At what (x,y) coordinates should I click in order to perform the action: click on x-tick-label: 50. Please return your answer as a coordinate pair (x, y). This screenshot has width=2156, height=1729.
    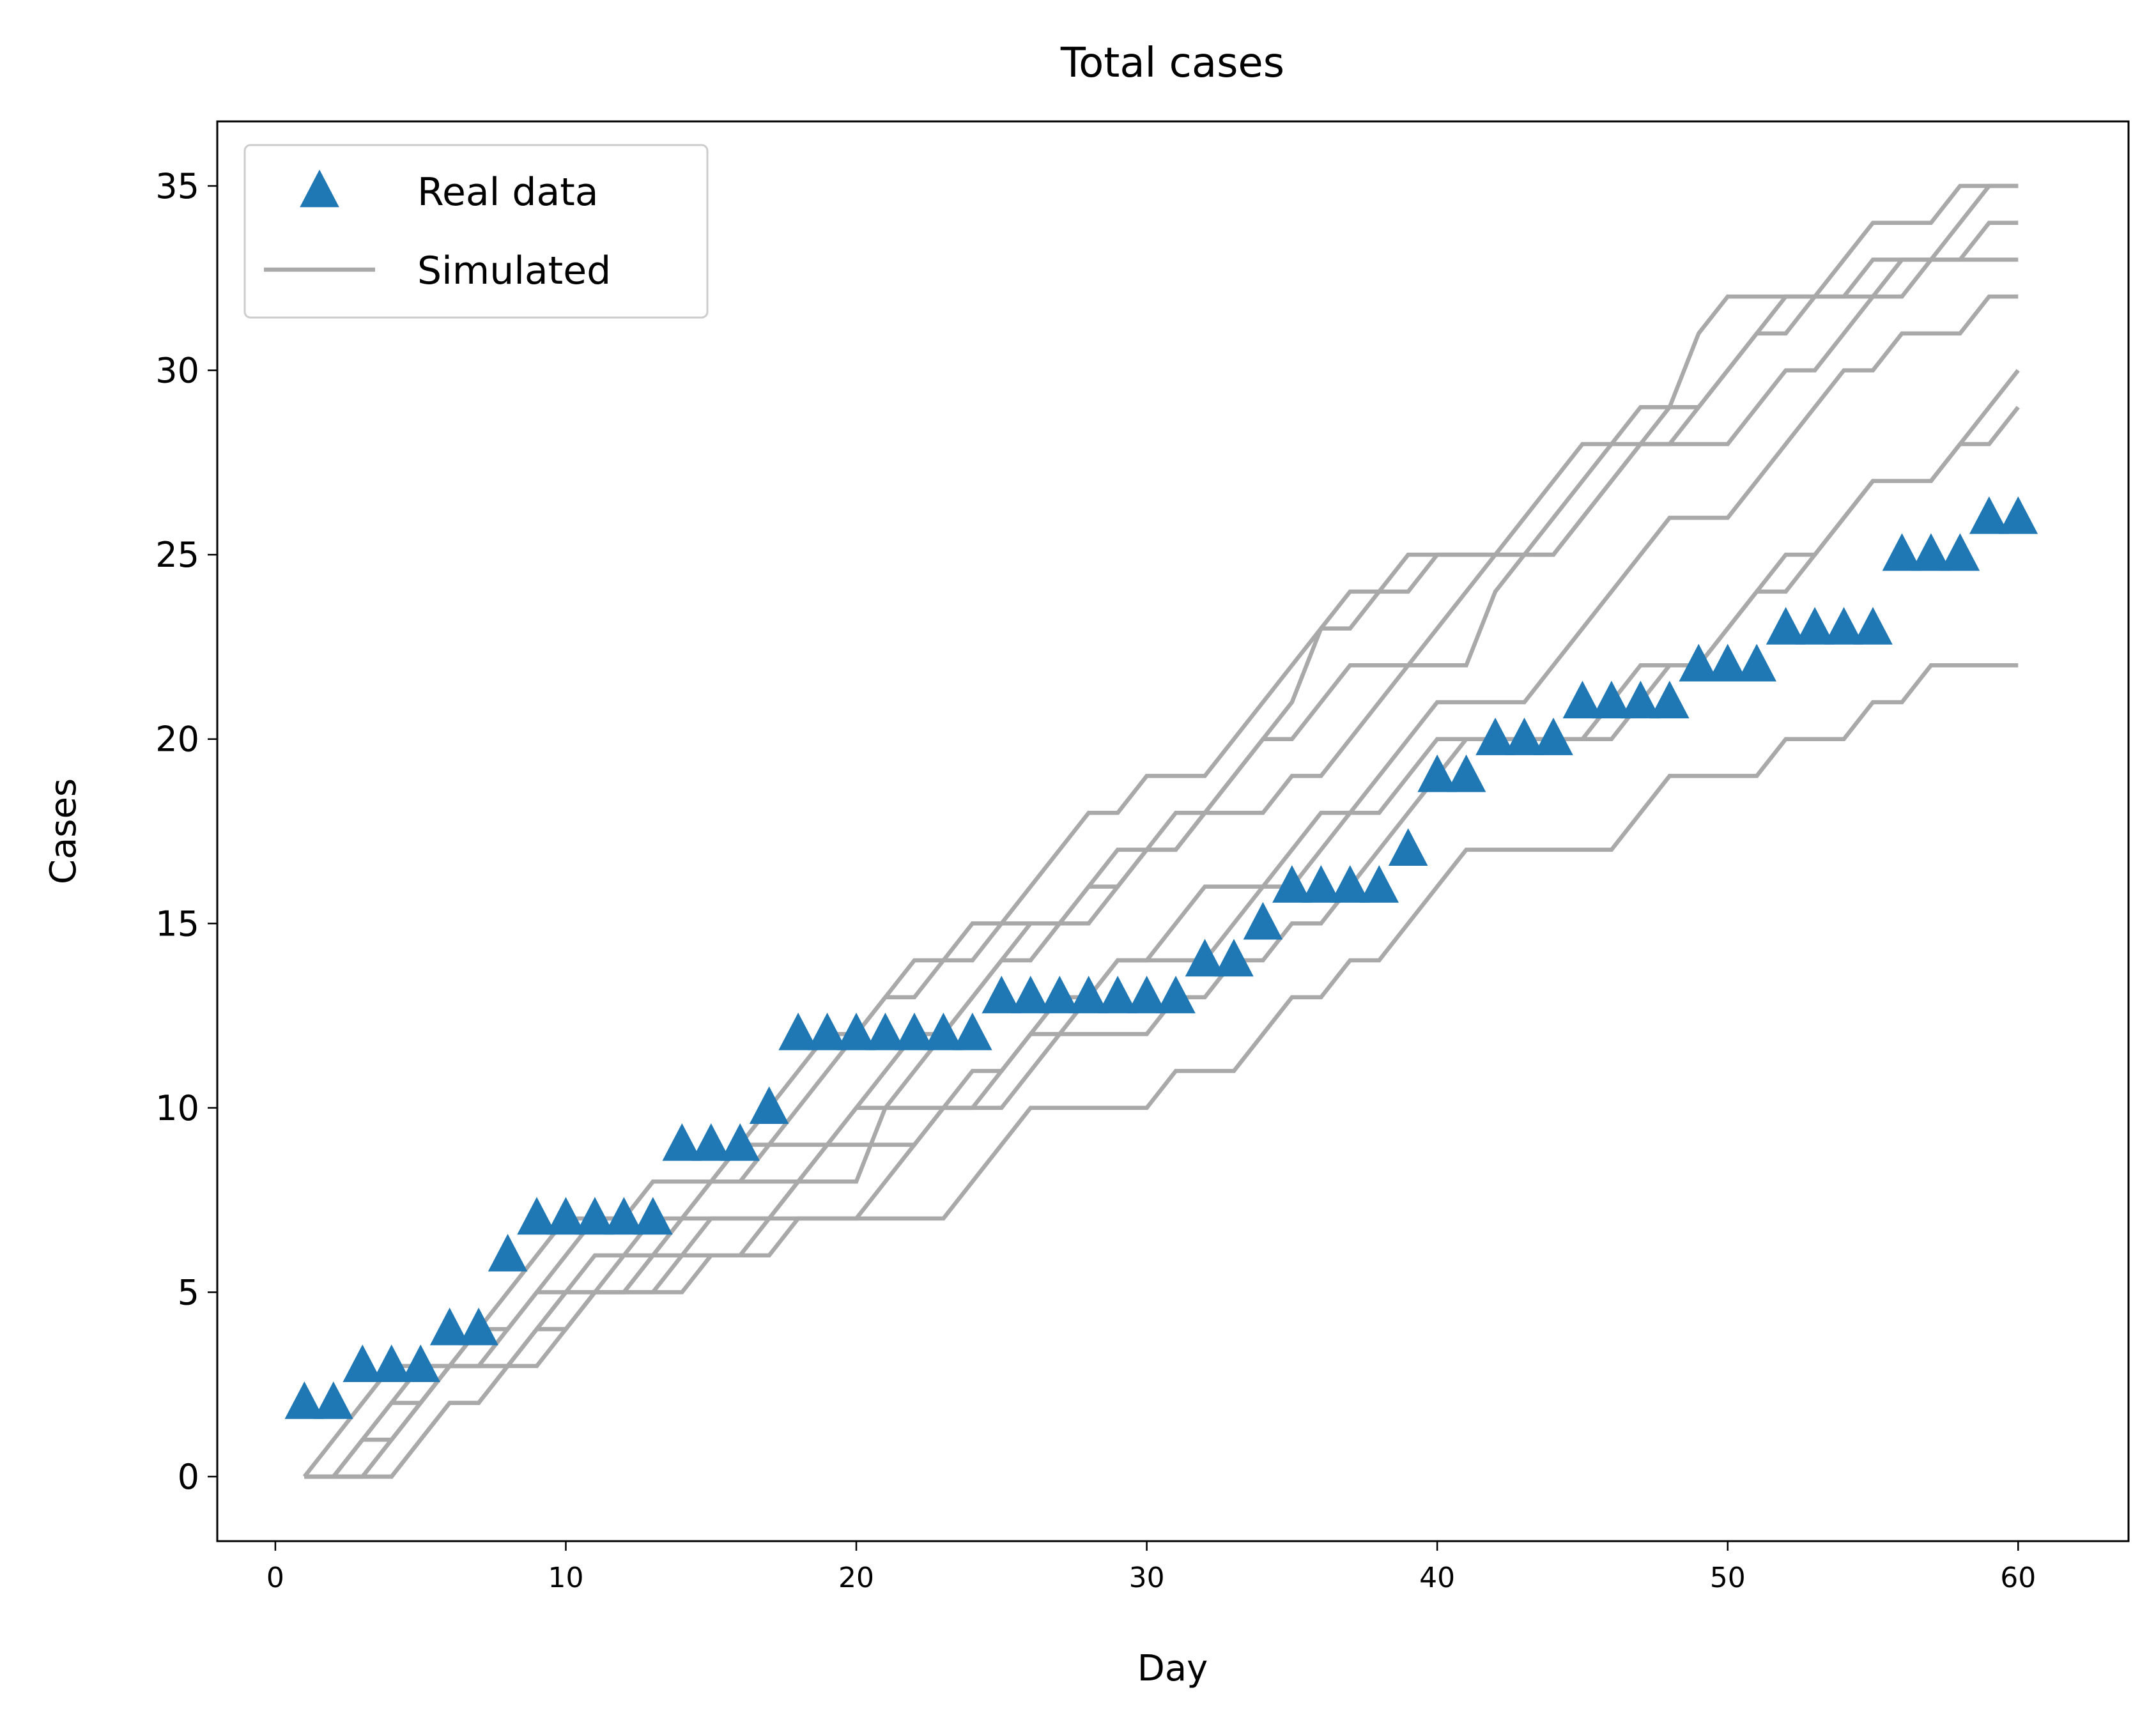
    Looking at the image, I should click on (1728, 1578).